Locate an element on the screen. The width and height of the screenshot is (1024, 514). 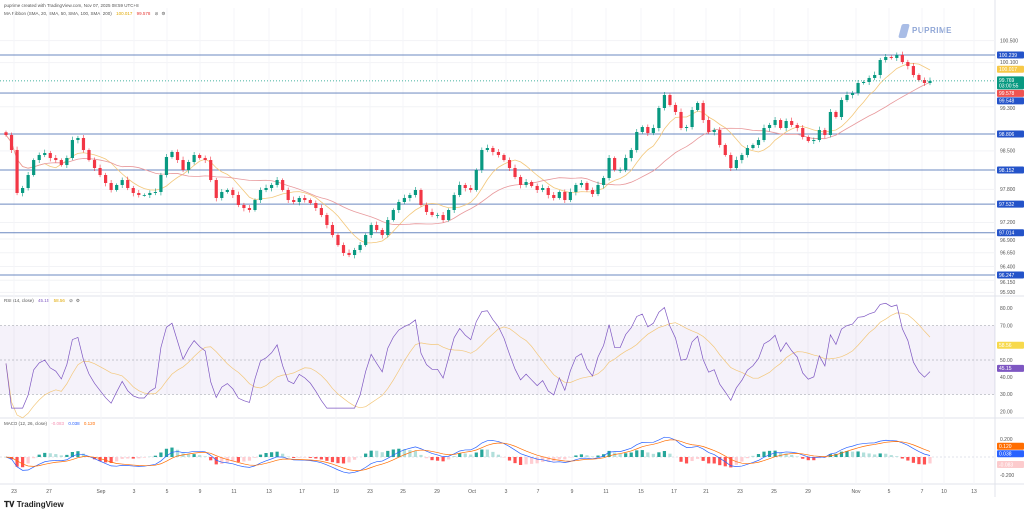
level-price-text: 97.532 is located at coordinates (1007, 205).